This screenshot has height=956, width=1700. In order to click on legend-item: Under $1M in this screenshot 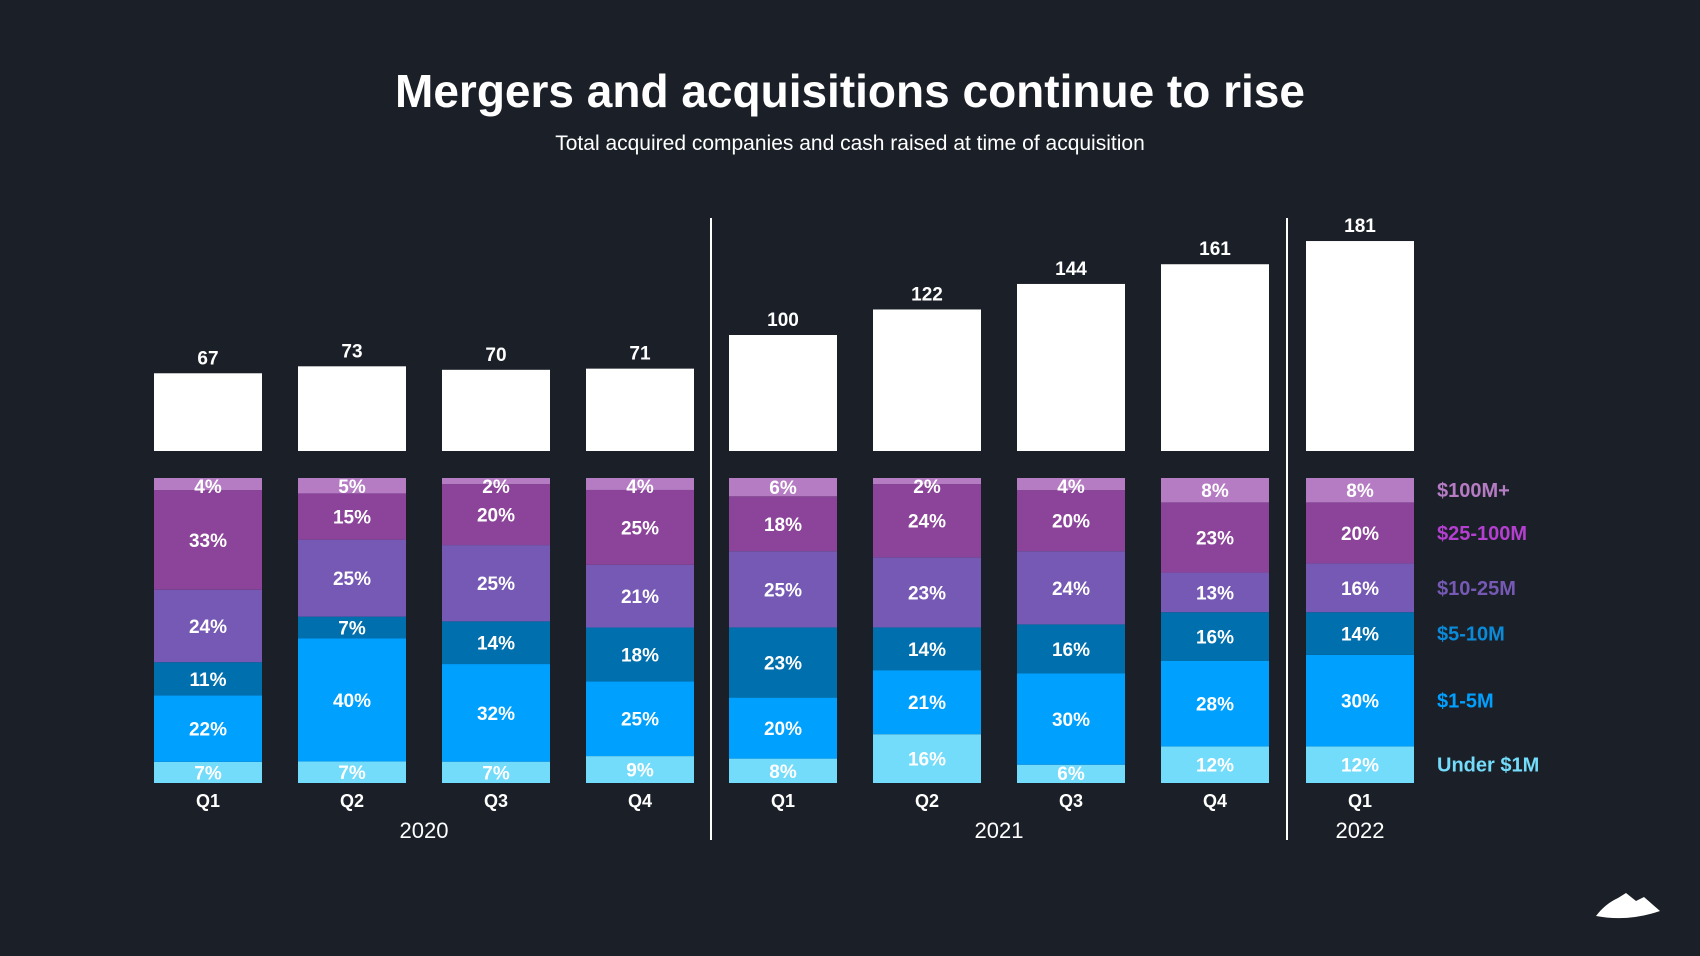, I will do `click(1488, 766)`.